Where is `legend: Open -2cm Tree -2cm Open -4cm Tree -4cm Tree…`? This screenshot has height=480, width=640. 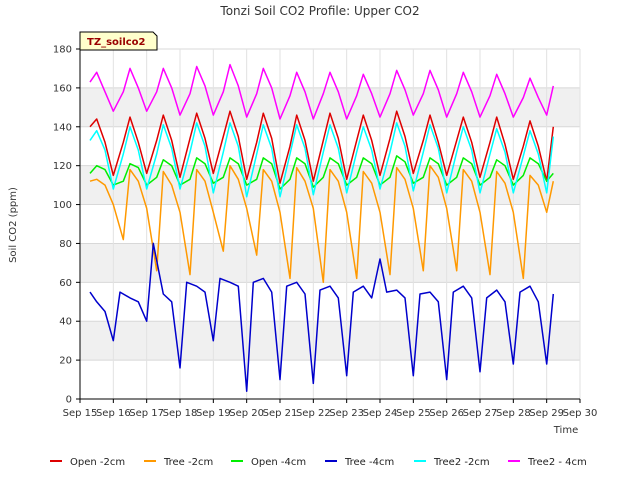
legend: Open -2cm Tree -2cm Open -4cm Tree -4cm Tree… is located at coordinates (318, 462).